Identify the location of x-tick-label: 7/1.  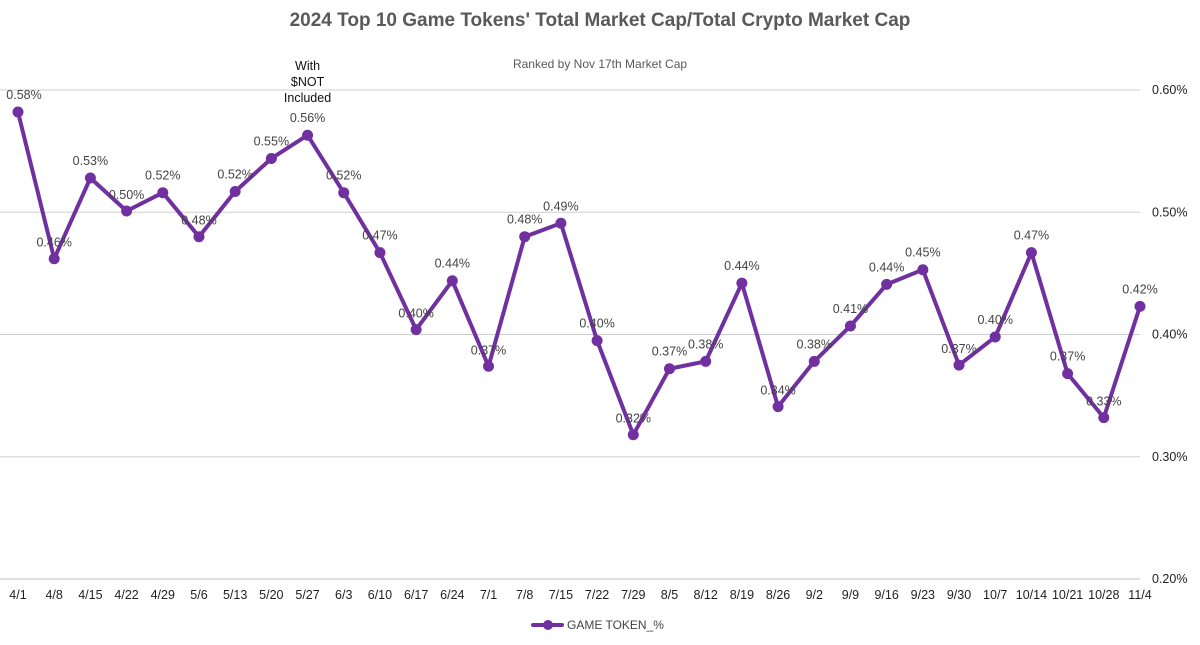
(488, 595).